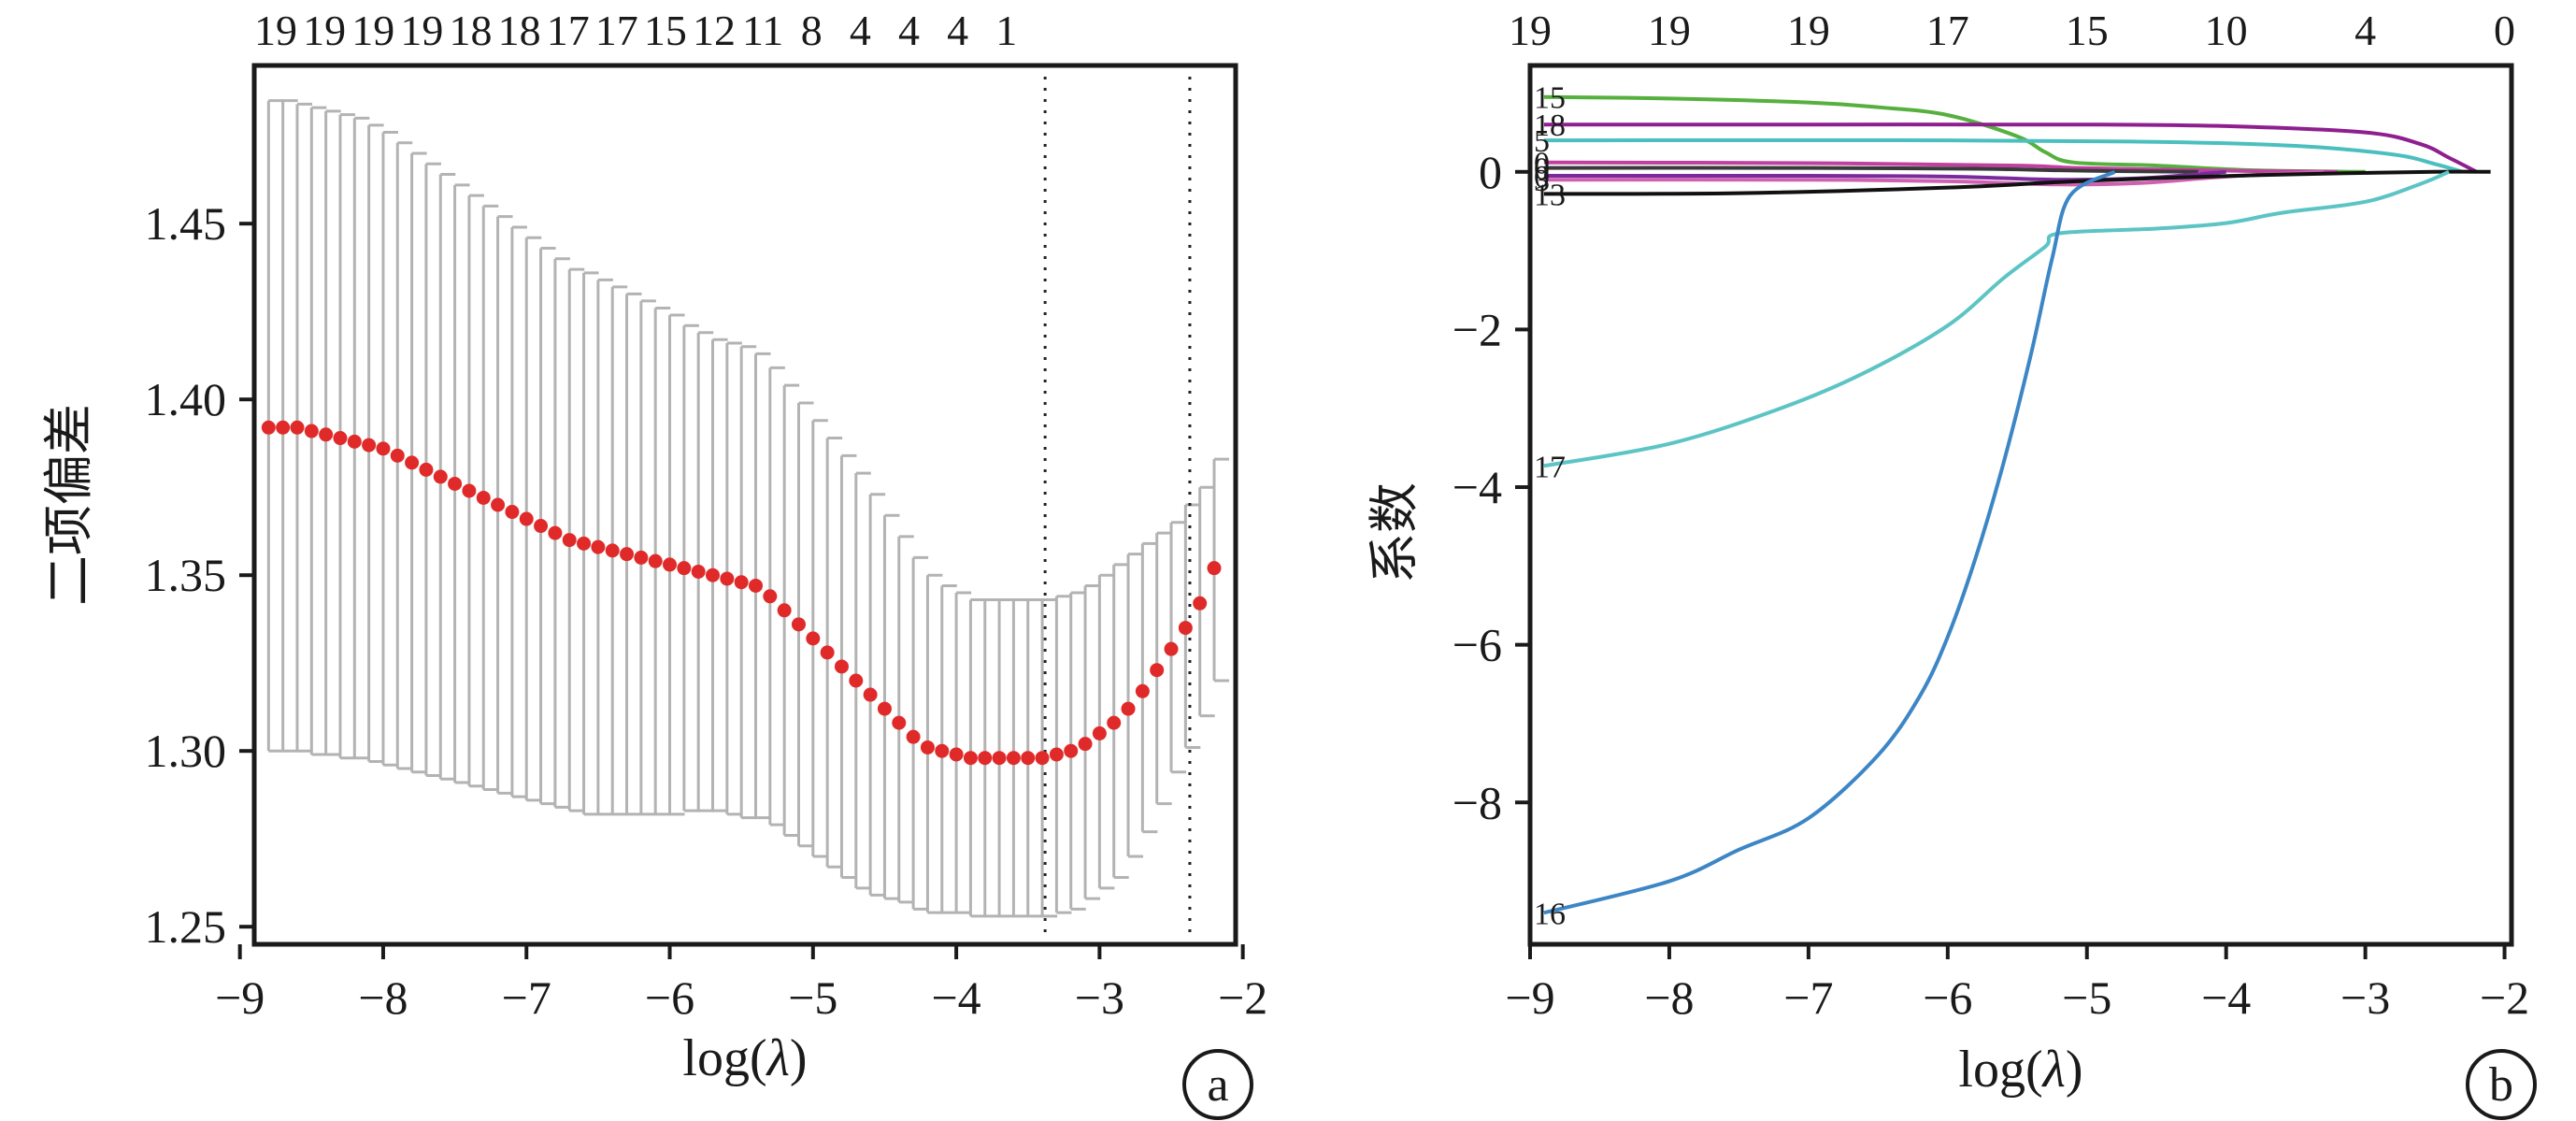 This screenshot has width=2576, height=1121. Describe the element at coordinates (1550, 98) in the screenshot. I see `b-series-label: 15` at that location.